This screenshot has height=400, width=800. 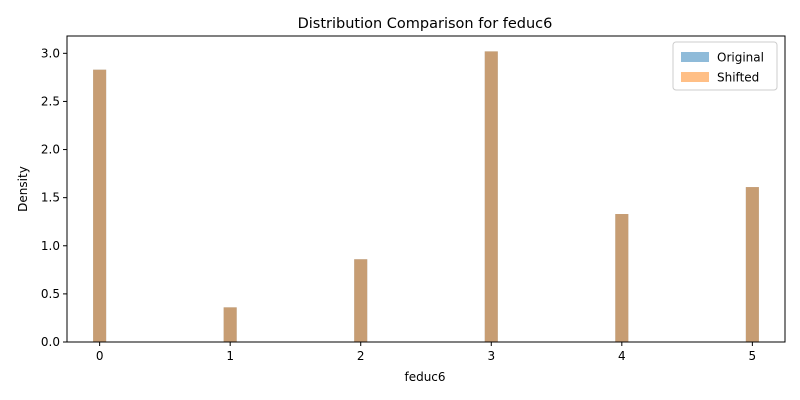 I want to click on x-axis-label: feduc6, so click(x=424, y=377).